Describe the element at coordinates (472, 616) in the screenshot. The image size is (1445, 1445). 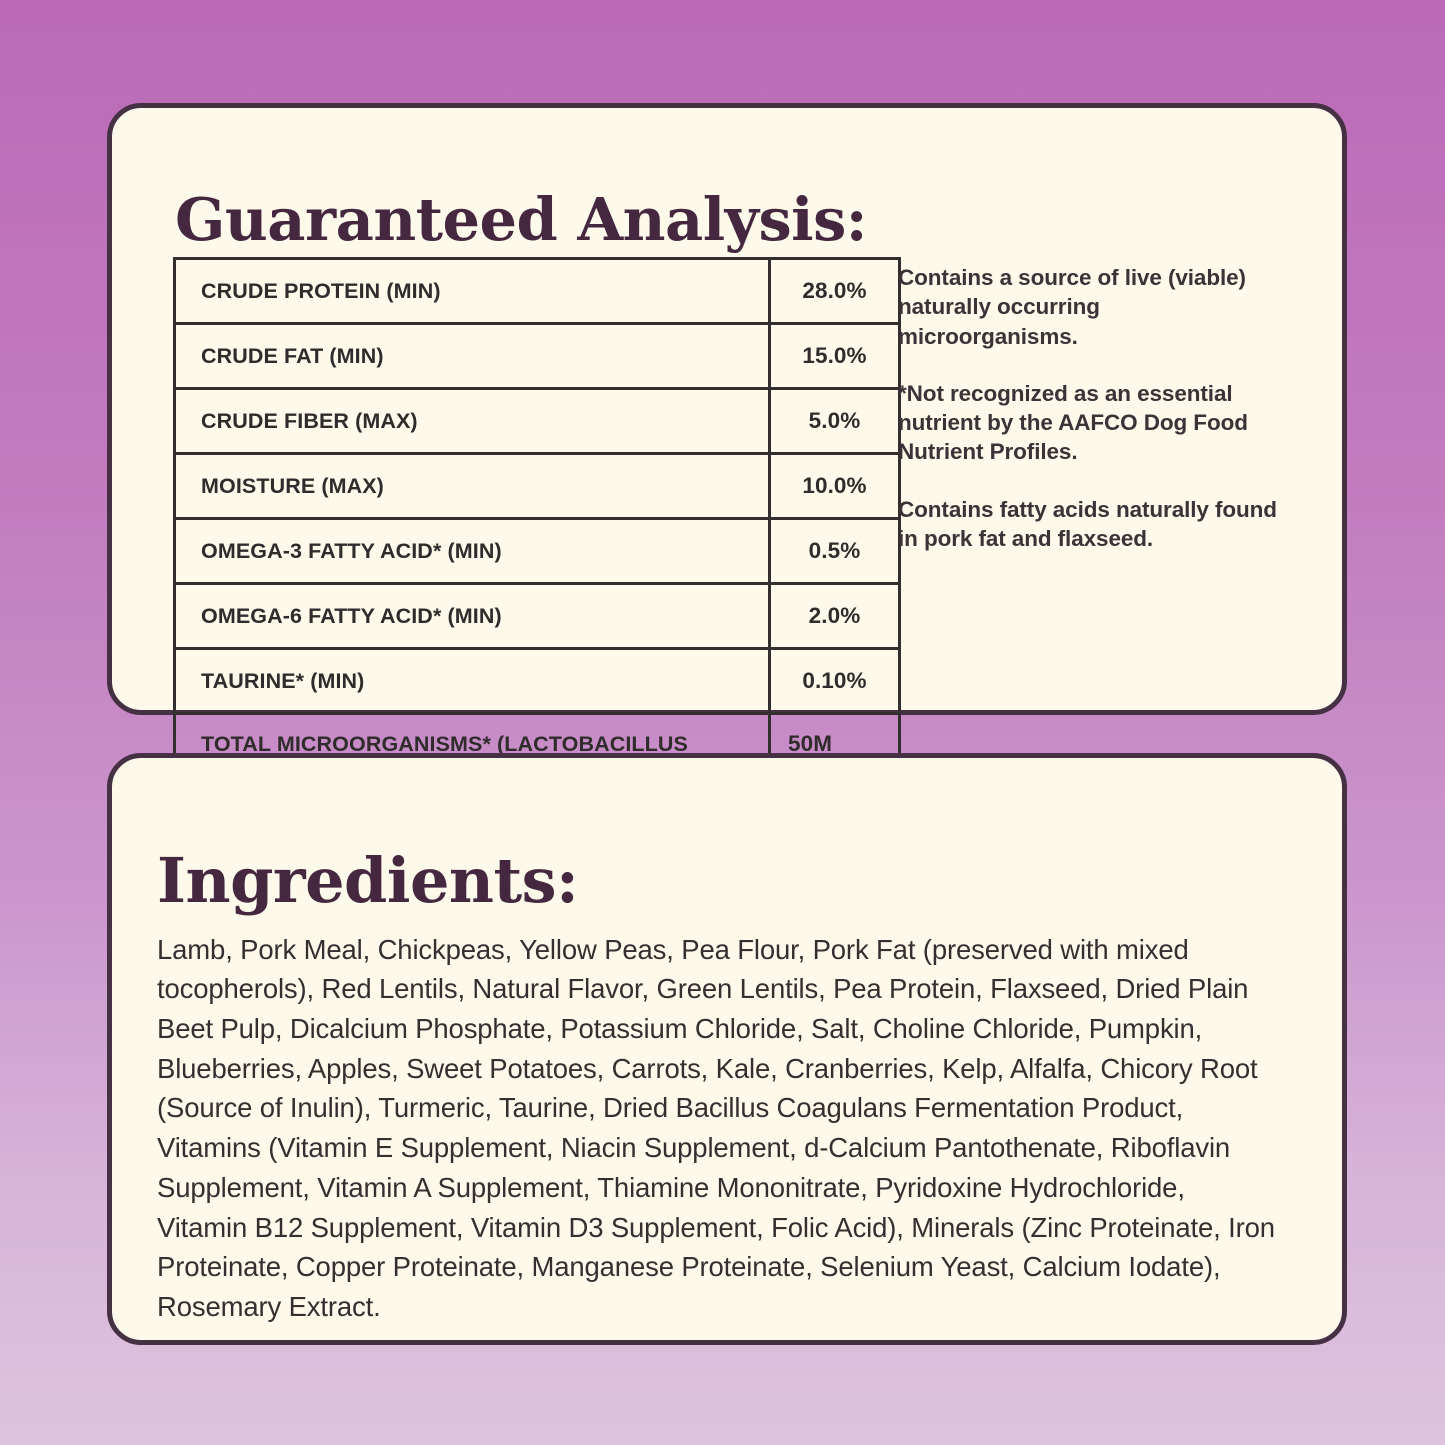
I see `nutrient-label: OMEGA-6 FATTY ACID* (MIN)` at that location.